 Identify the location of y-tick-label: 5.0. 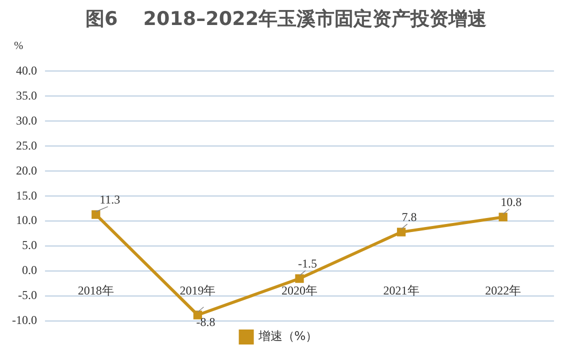
(29, 245).